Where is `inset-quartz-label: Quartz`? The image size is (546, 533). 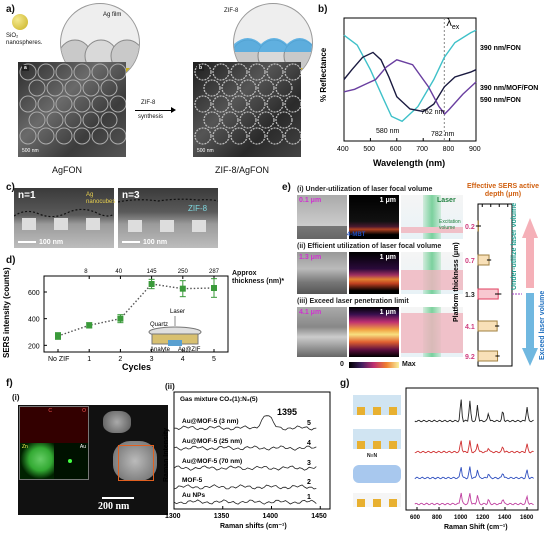
inset-quartz-label: Quartz is located at coordinates (159, 325).